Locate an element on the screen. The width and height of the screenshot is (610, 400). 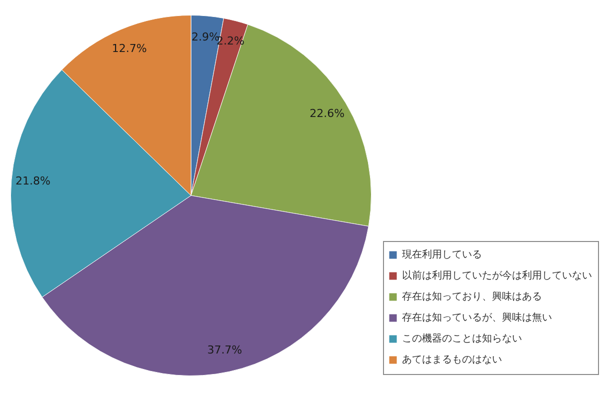
data-label: 21.8% is located at coordinates (32, 181).